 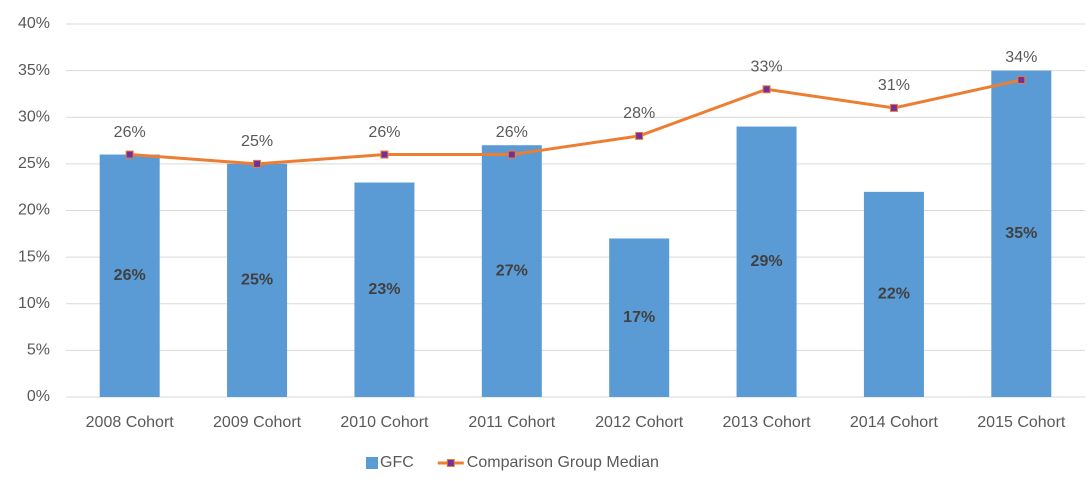 What do you see at coordinates (1021, 422) in the screenshot?
I see `x-tick-label: 2015 Cohort` at bounding box center [1021, 422].